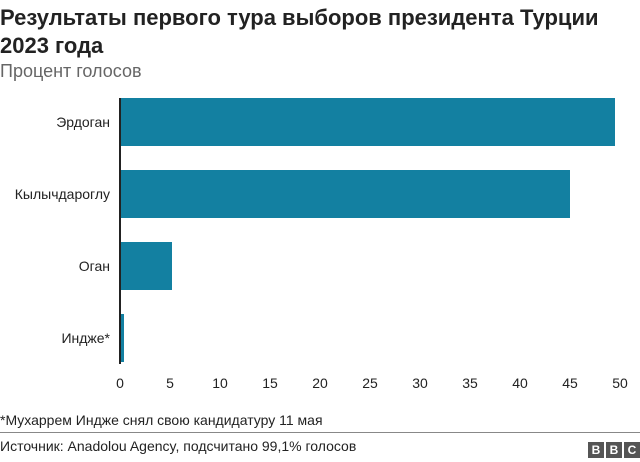  I want to click on bbc-logo: B B C, so click(614, 450).